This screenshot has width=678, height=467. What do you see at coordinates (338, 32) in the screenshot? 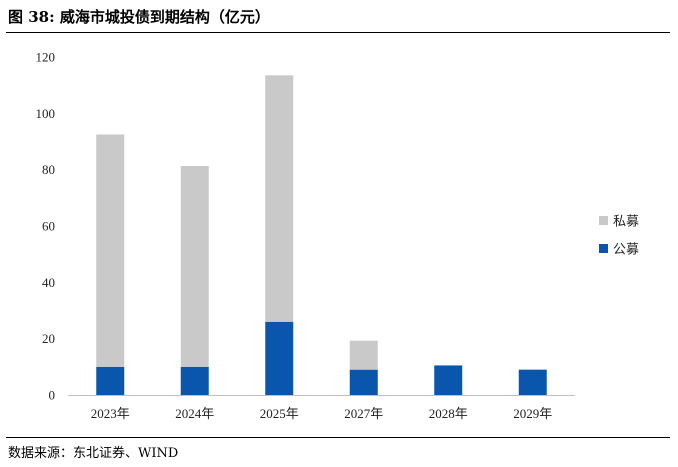
I see `title-divider` at bounding box center [338, 32].